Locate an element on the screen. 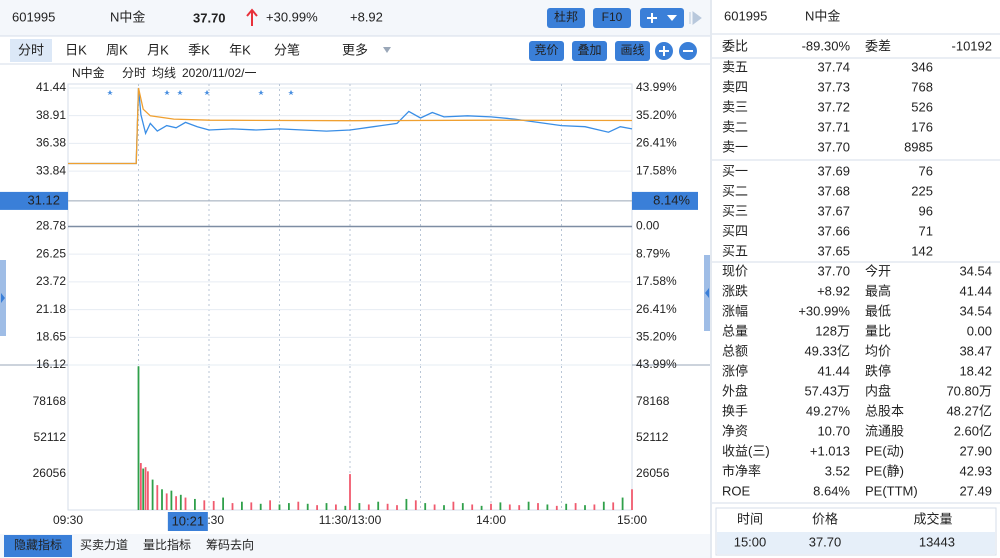 The height and width of the screenshot is (558, 1000). ratio-label: 委差 is located at coordinates (878, 45).